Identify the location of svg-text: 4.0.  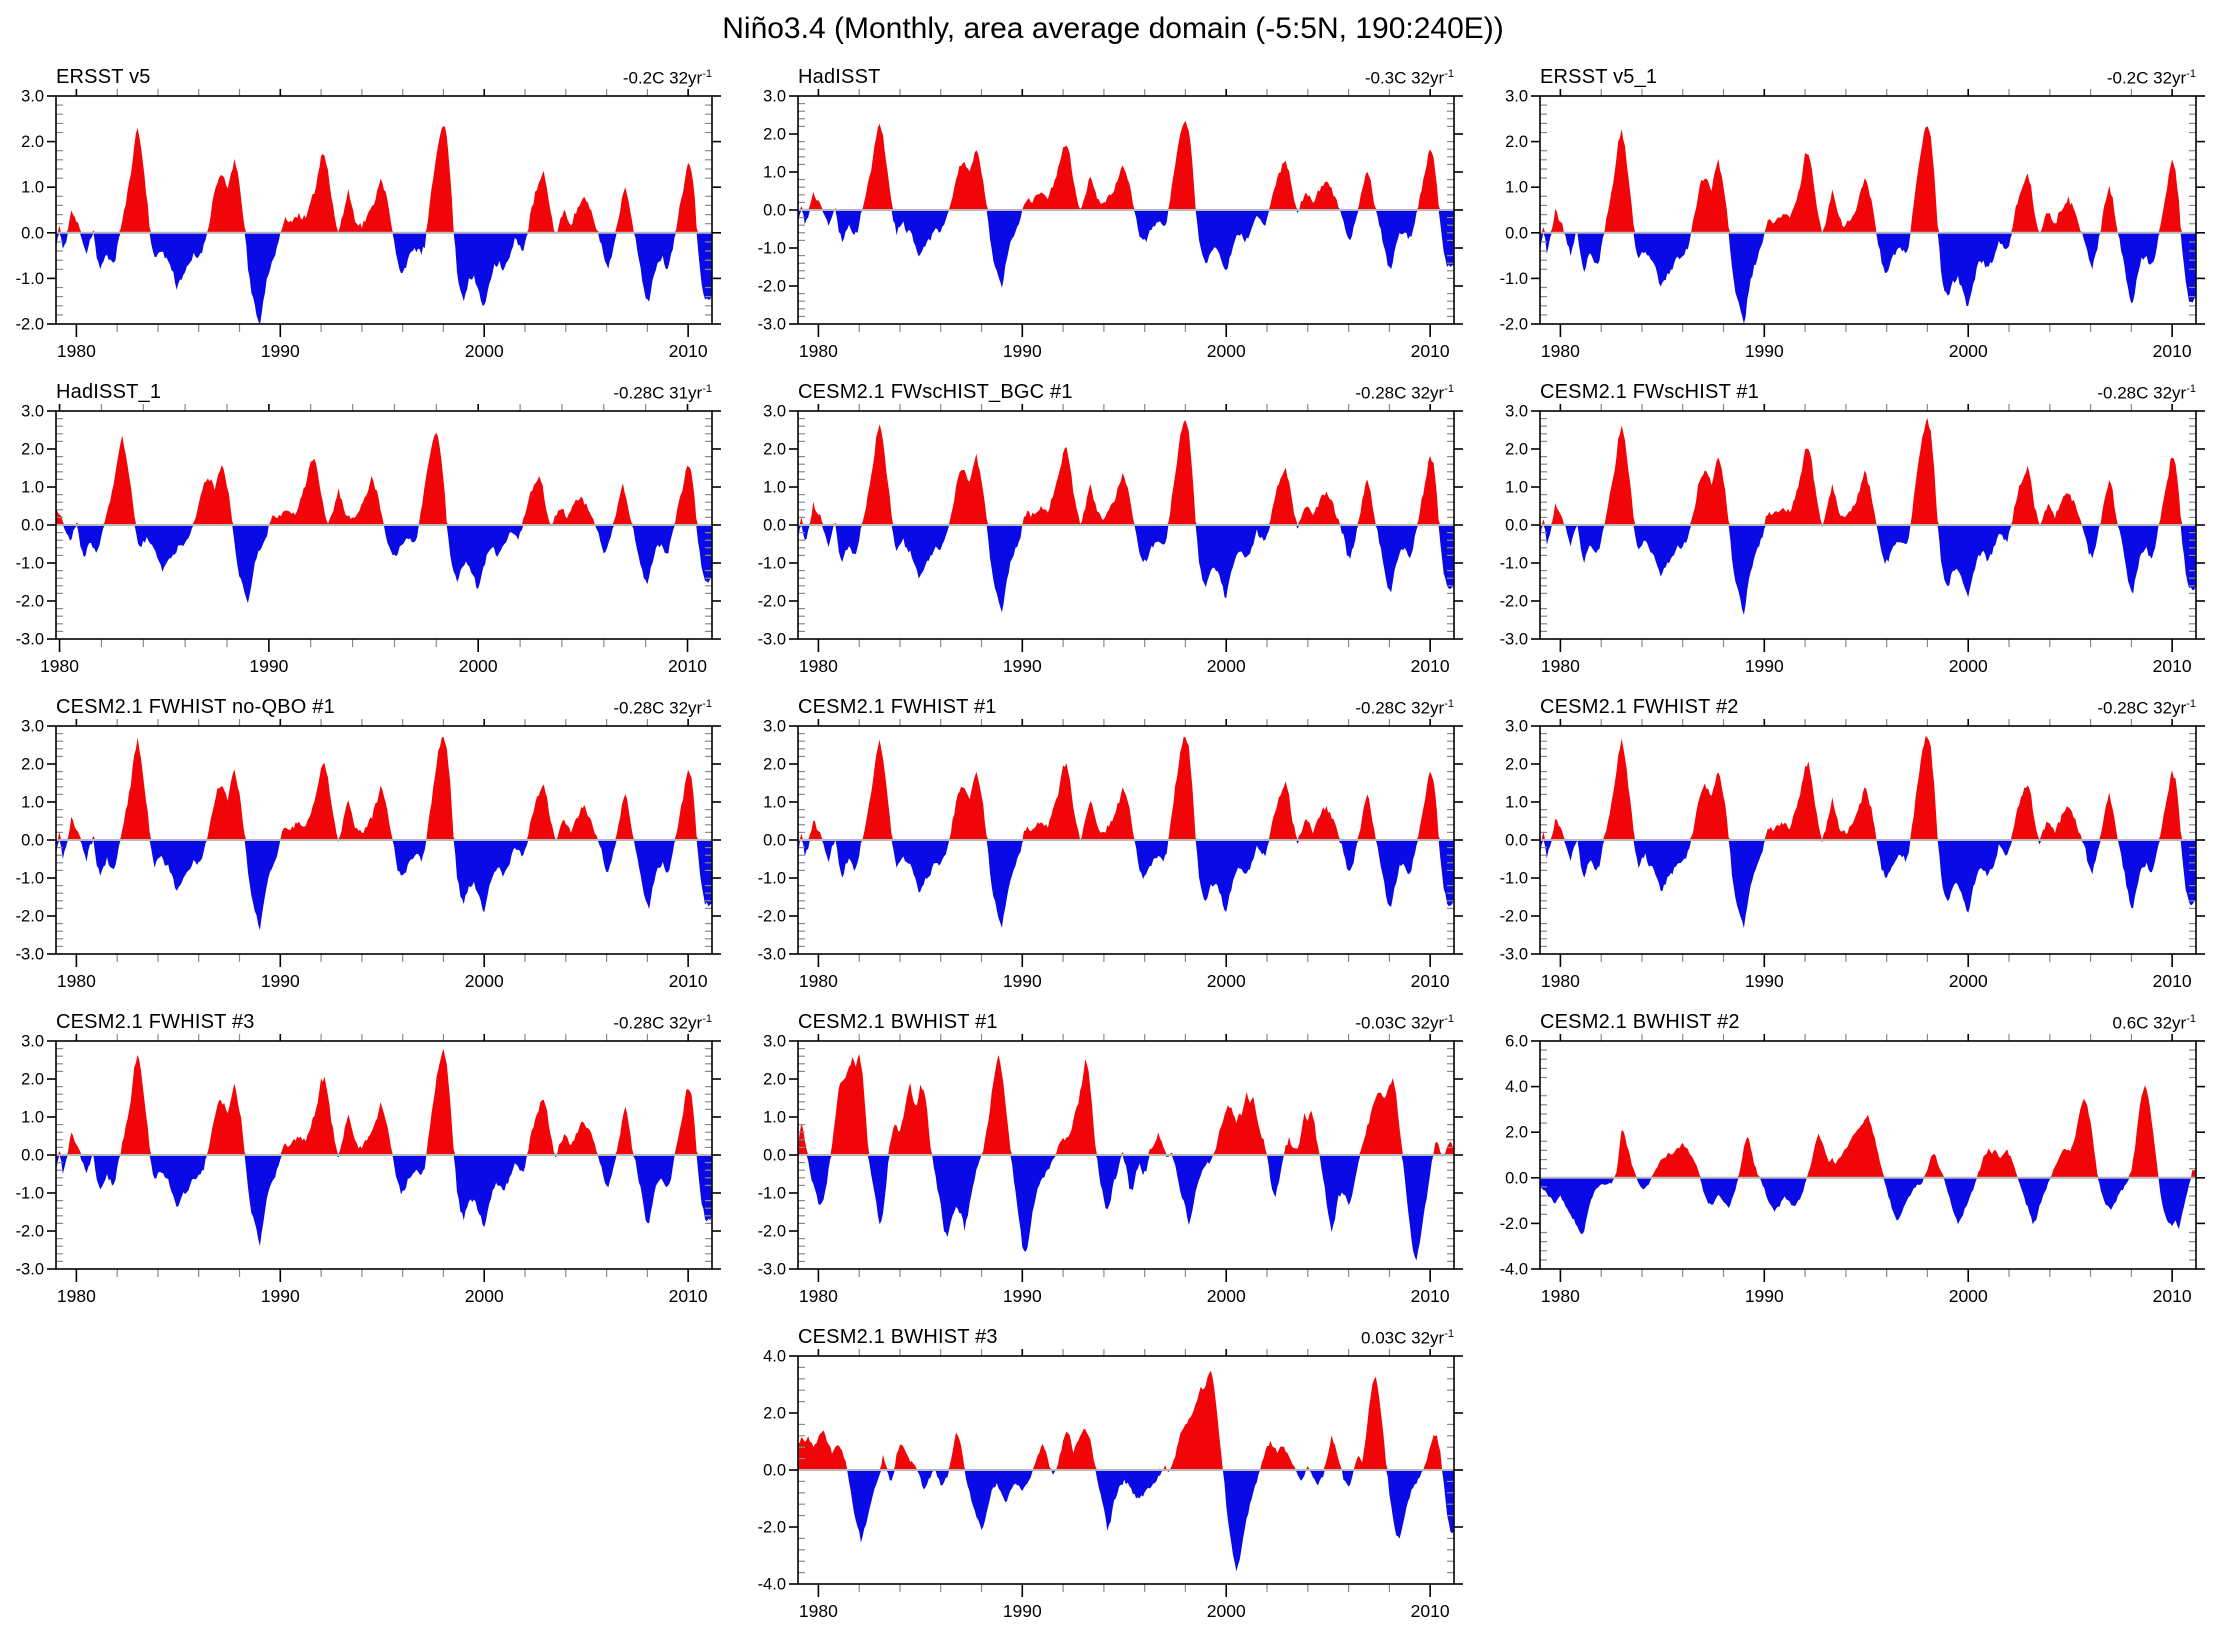
(774, 1357).